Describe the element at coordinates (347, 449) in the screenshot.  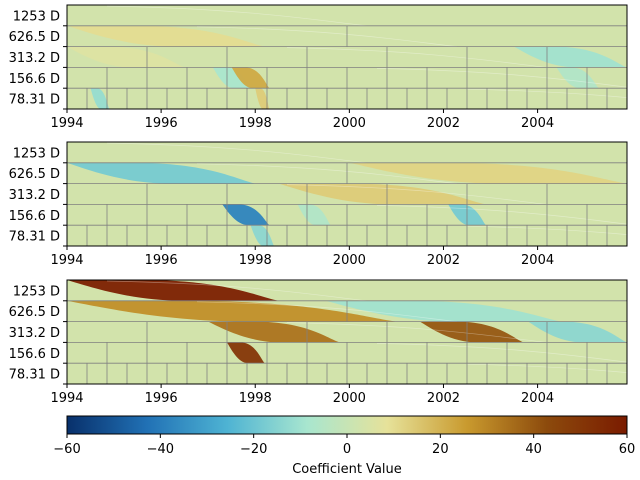
I see `colorbar-tick-label: 0` at that location.